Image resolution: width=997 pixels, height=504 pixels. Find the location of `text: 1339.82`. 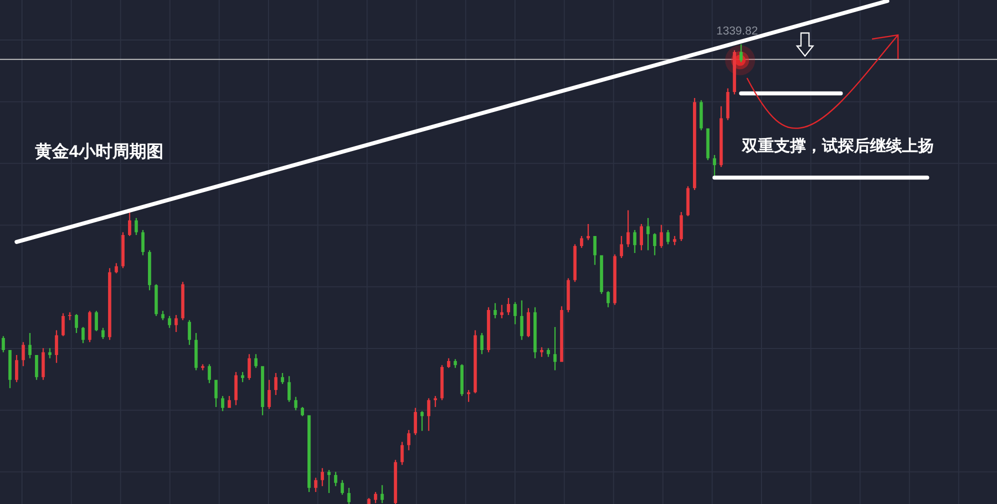

text: 1339.82 is located at coordinates (737, 31).